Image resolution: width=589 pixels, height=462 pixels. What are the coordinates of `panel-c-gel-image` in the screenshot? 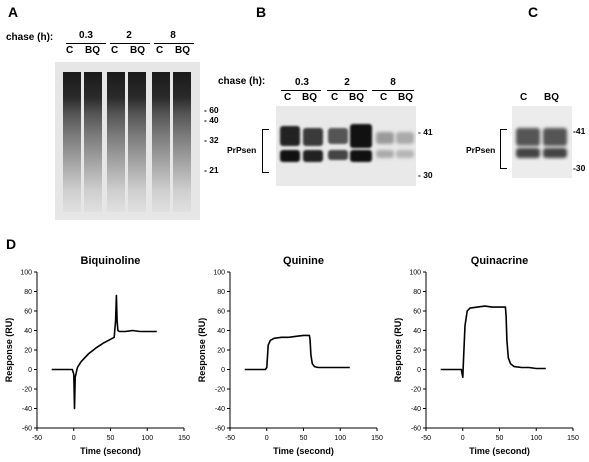 It's located at (542, 142).